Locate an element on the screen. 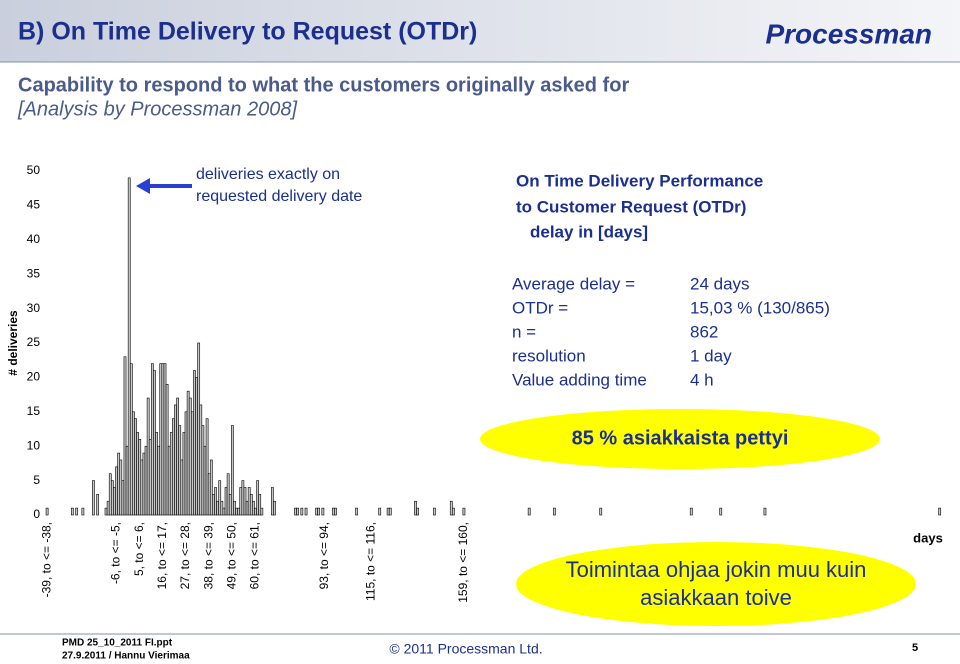 Image resolution: width=960 pixels, height=664 pixels. y-tick-label: 10 is located at coordinates (34, 445).